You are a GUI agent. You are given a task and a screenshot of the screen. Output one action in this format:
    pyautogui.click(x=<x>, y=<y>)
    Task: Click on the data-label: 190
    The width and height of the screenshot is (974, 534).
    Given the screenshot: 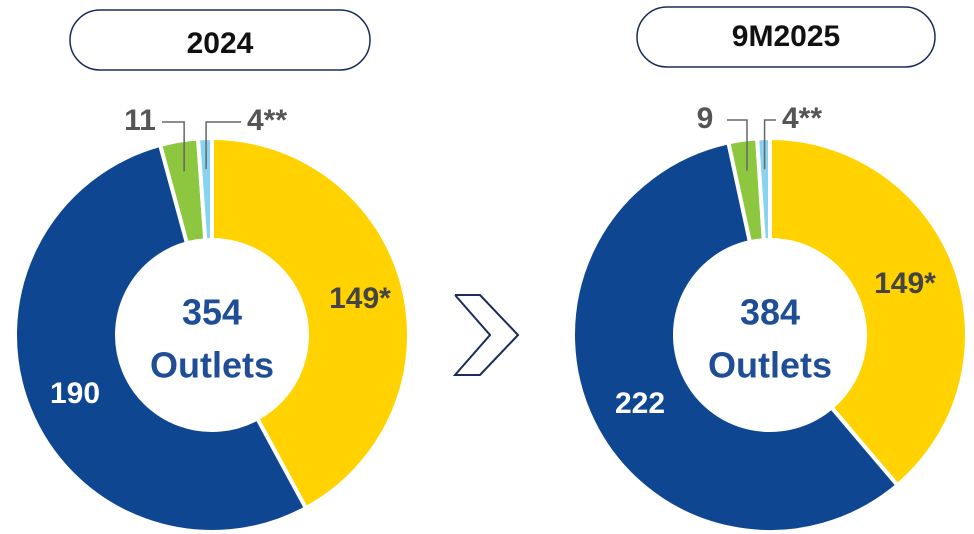 What is the action you would take?
    pyautogui.click(x=75, y=393)
    